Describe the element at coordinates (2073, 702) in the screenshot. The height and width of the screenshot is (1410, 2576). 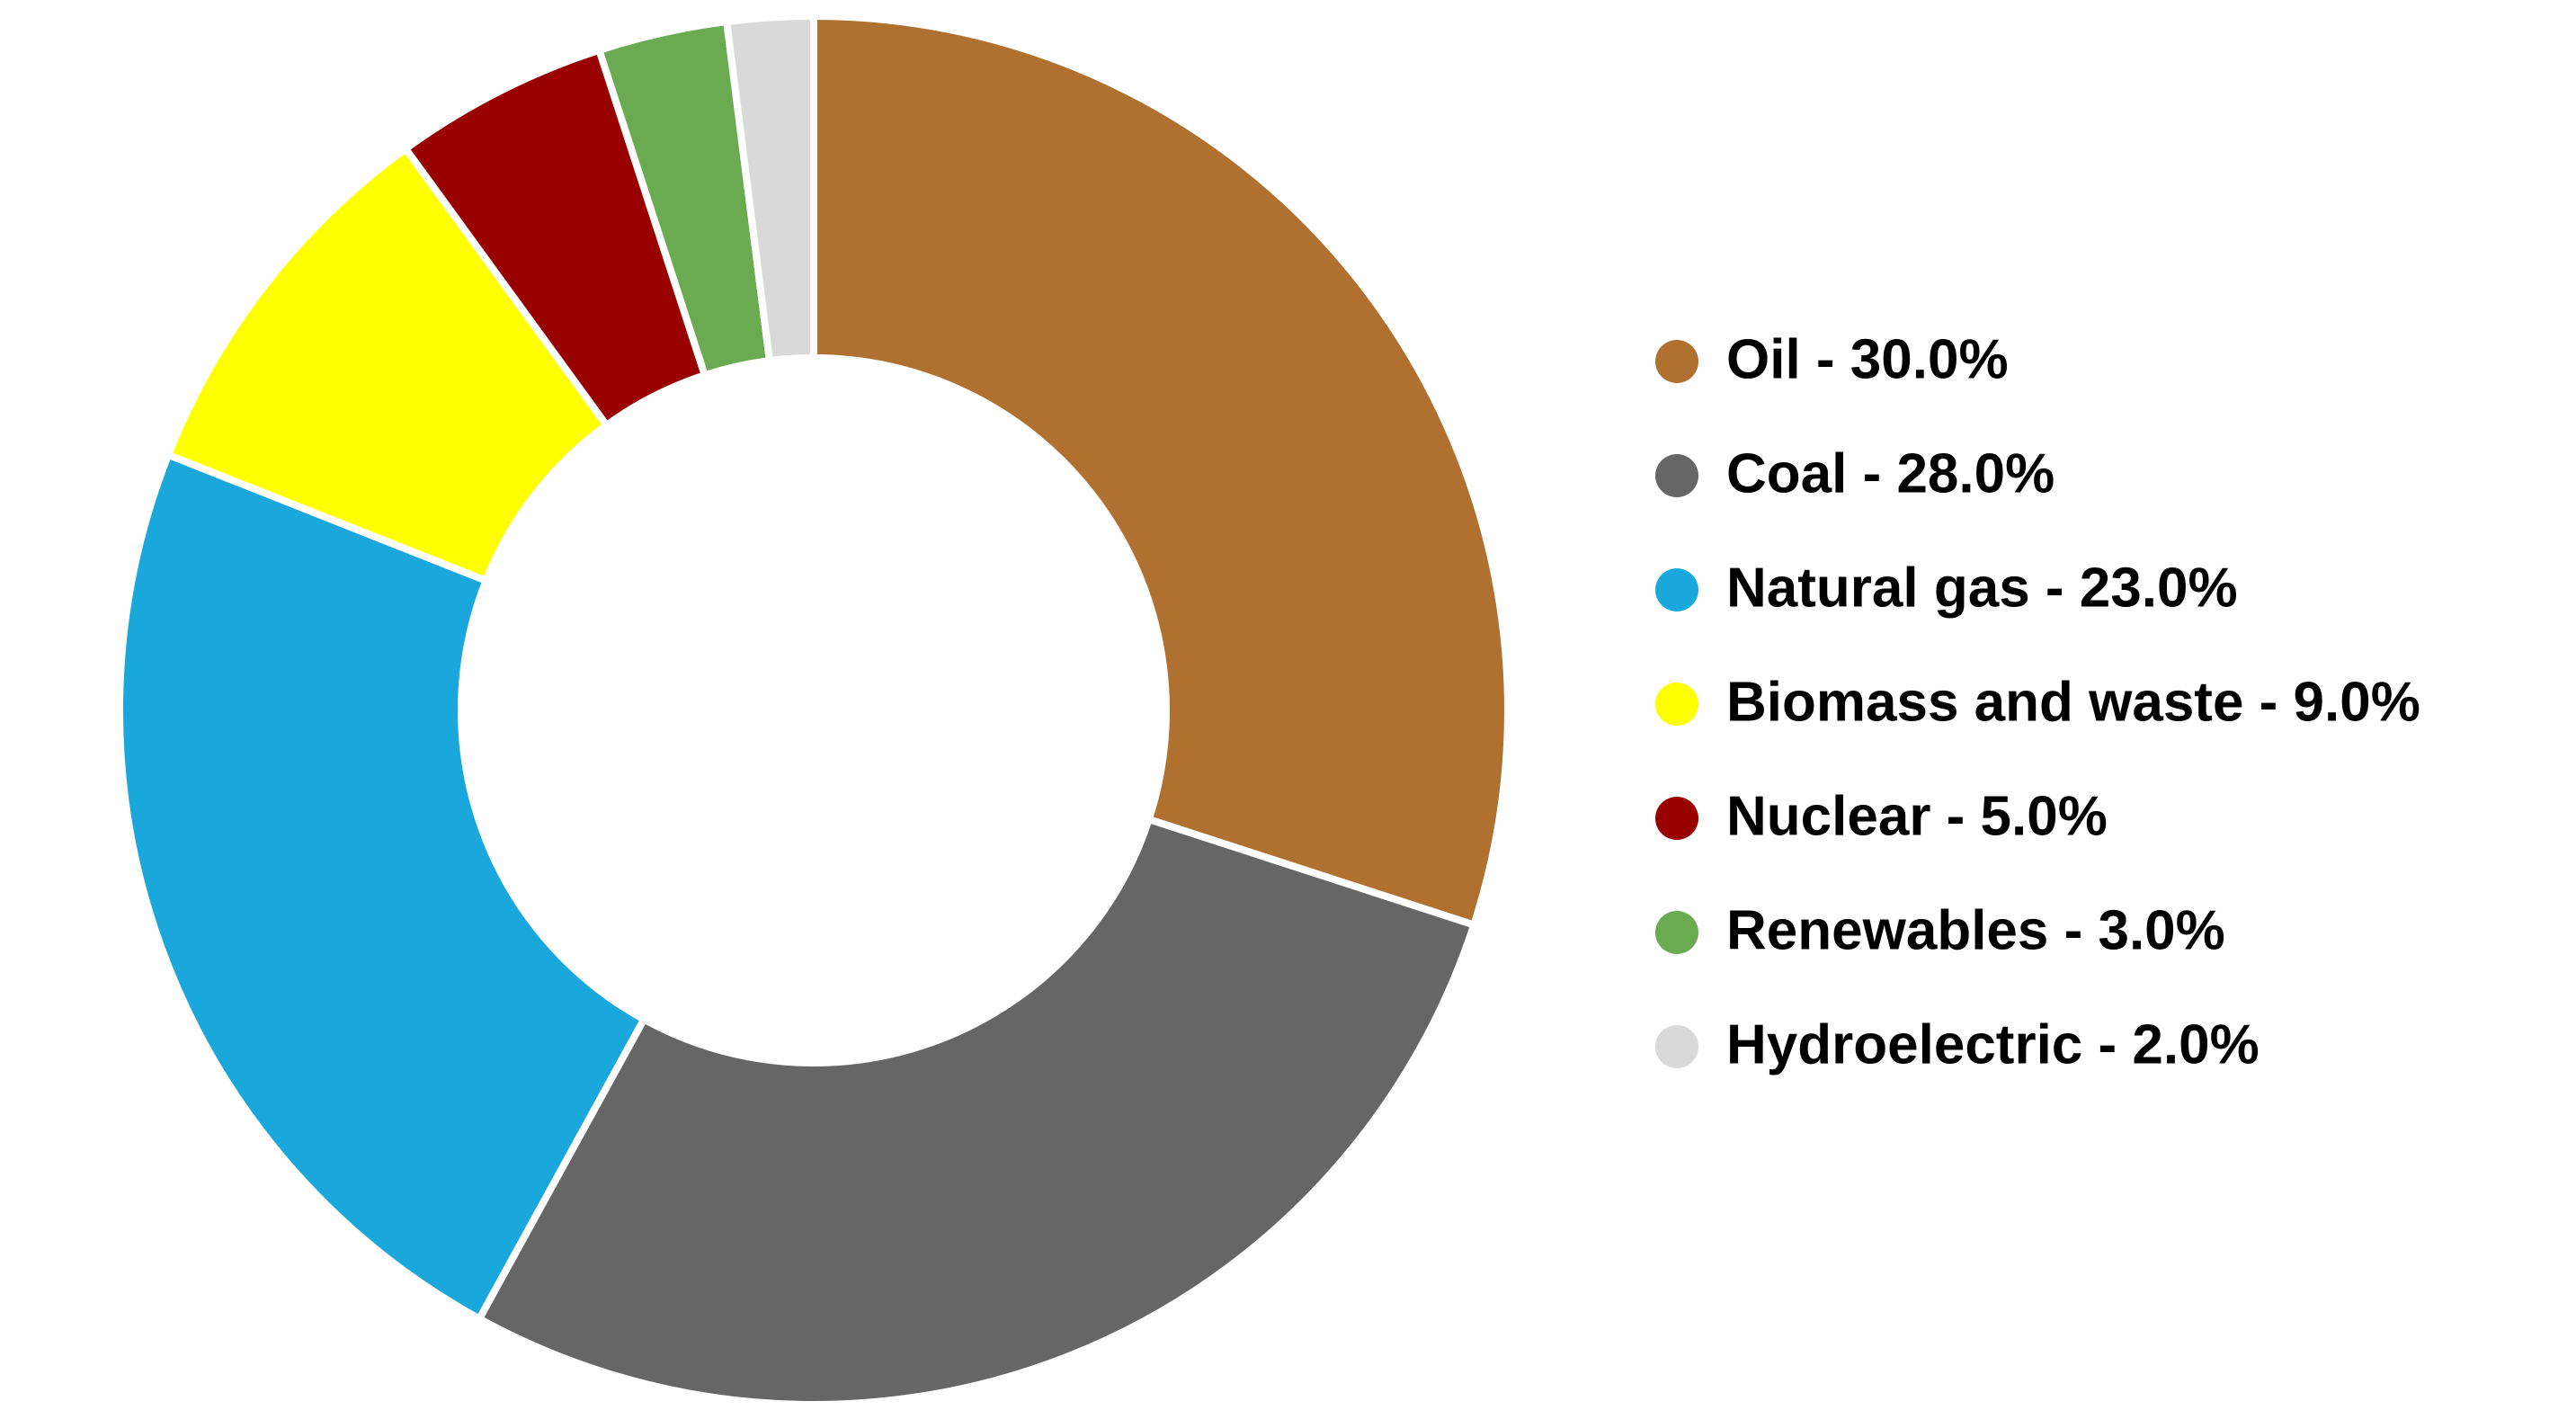
I see `legend-label: Biomass and waste - 9.0%` at that location.